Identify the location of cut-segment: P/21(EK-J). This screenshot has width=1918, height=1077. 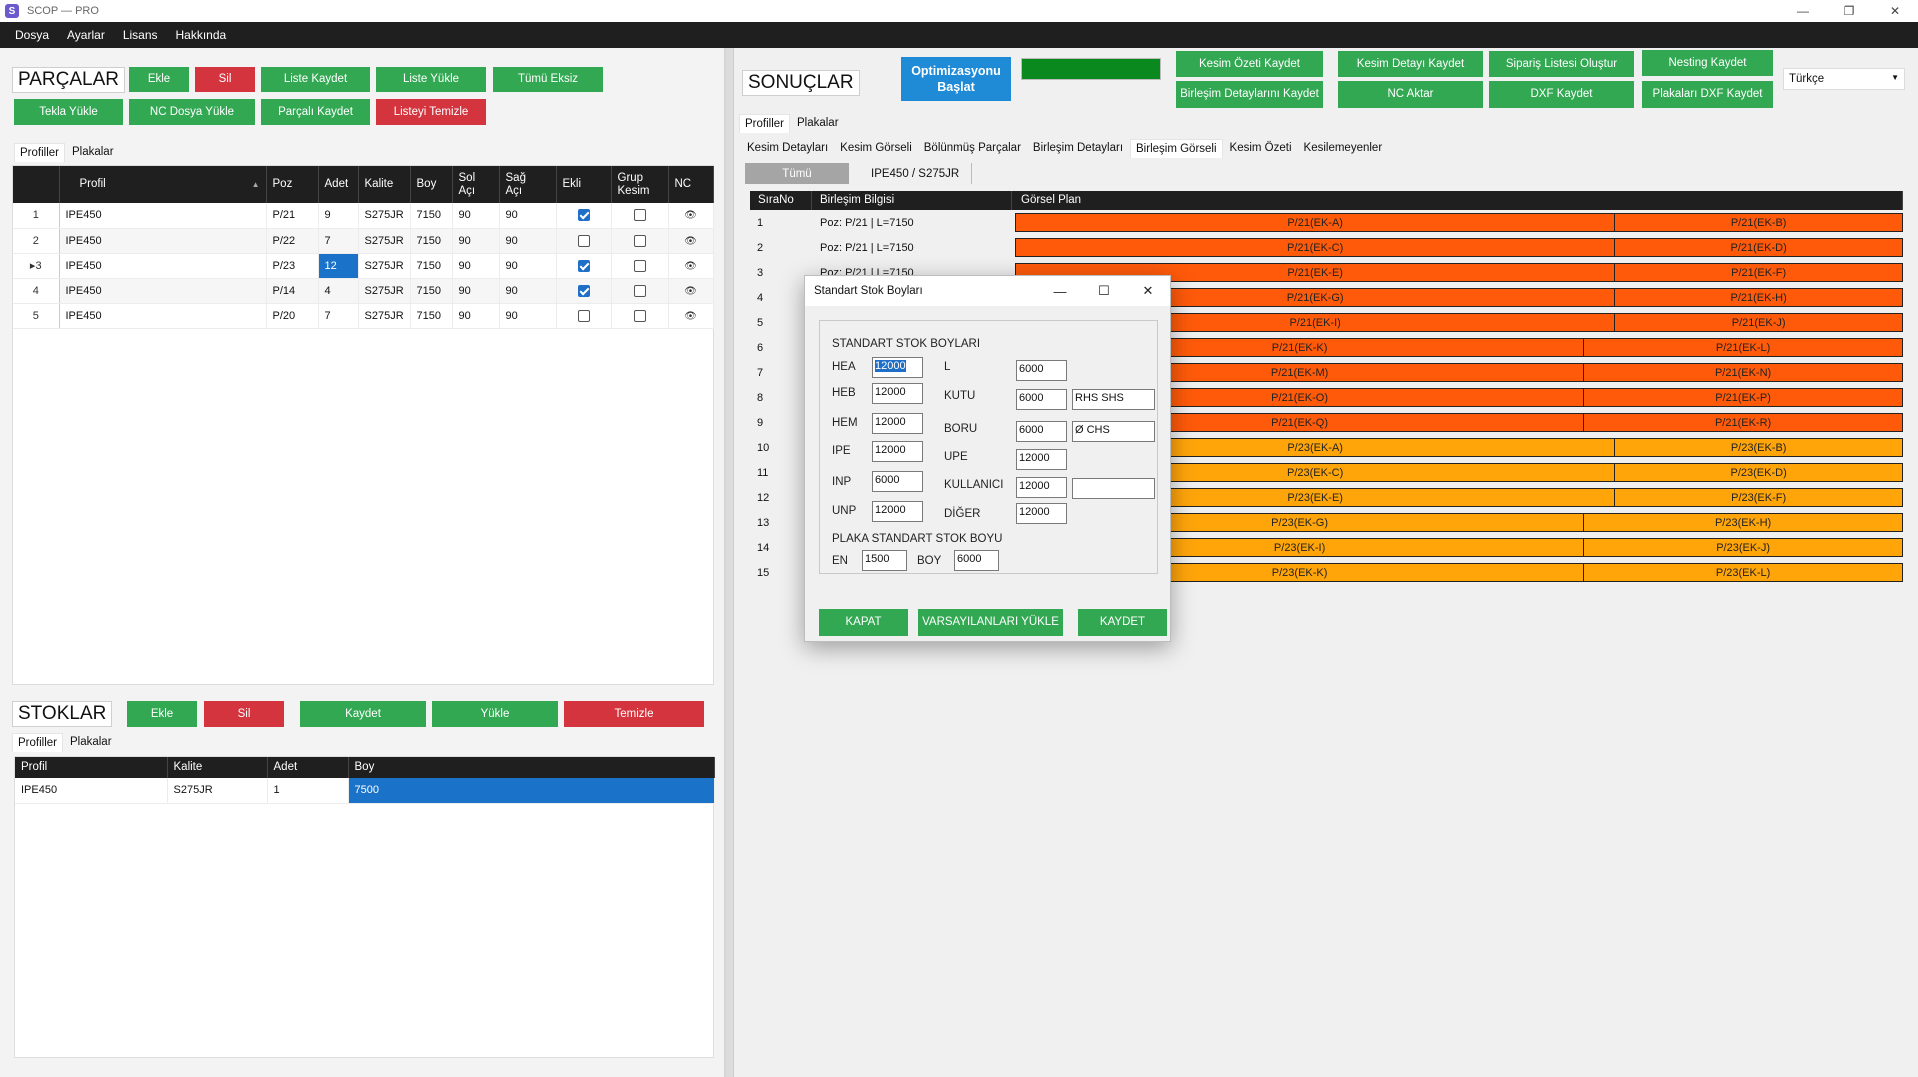
(1759, 322).